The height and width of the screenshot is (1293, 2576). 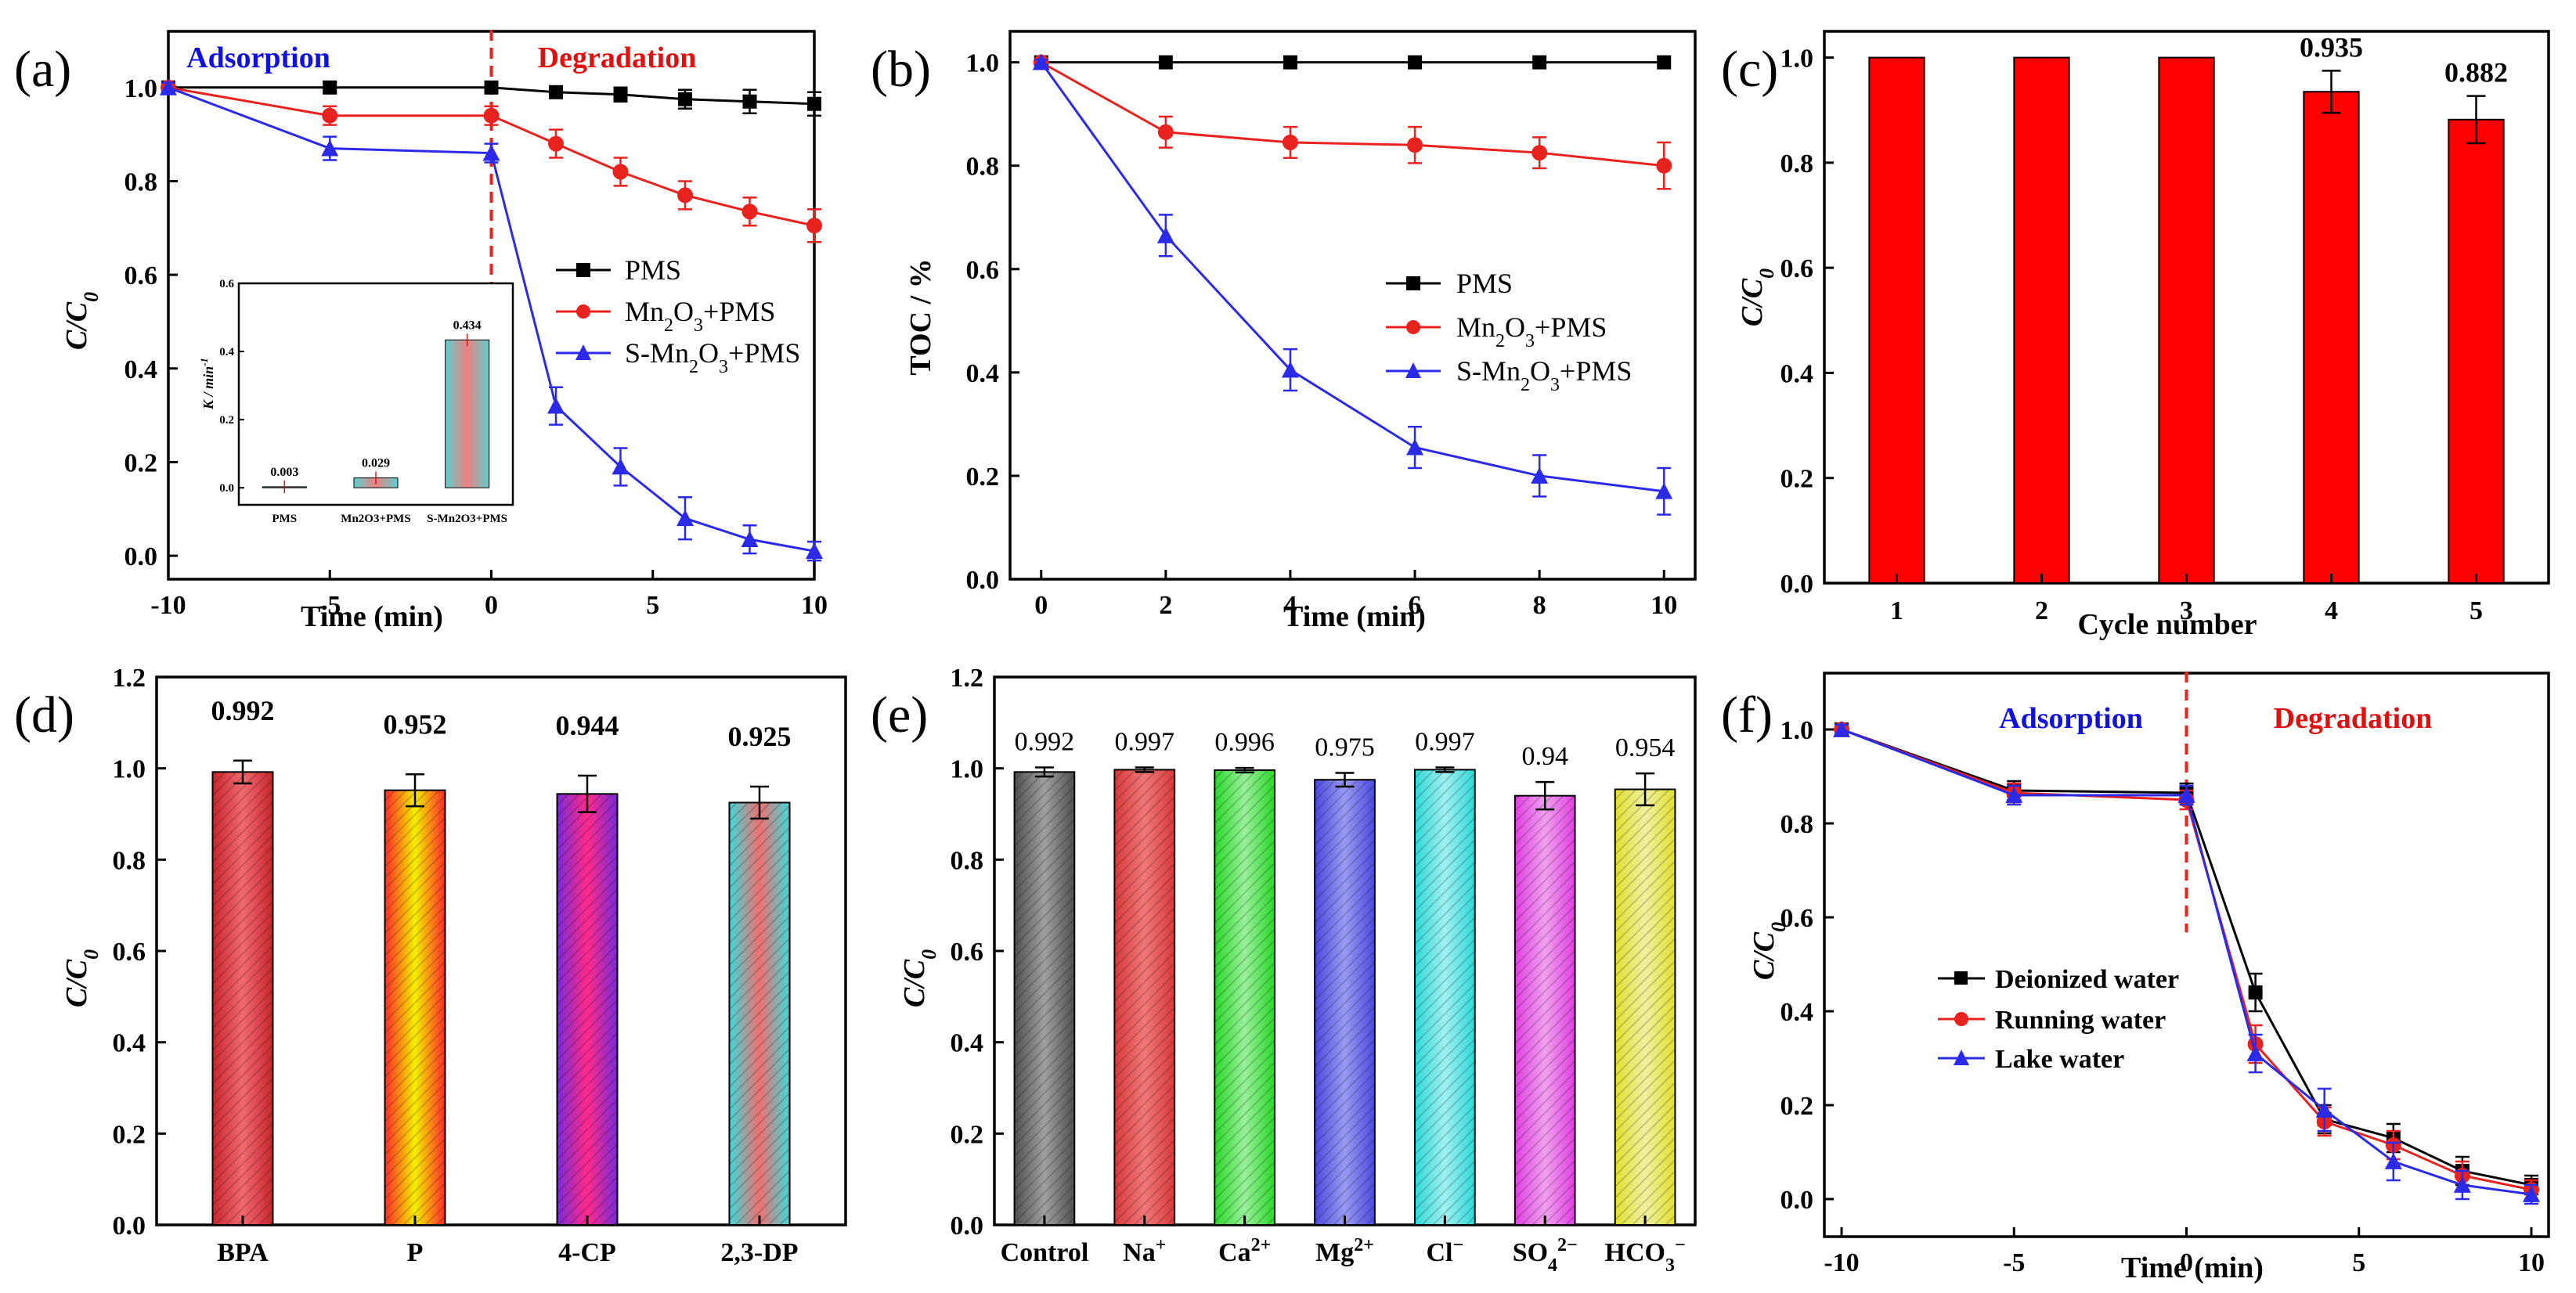 I want to click on c-category-label: 1, so click(x=1896, y=610).